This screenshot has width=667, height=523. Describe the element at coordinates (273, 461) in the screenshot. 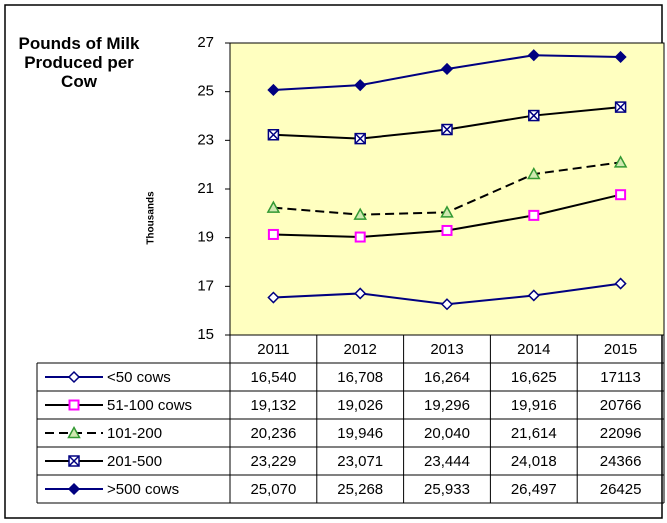

I see `table-value: 23,229` at that location.